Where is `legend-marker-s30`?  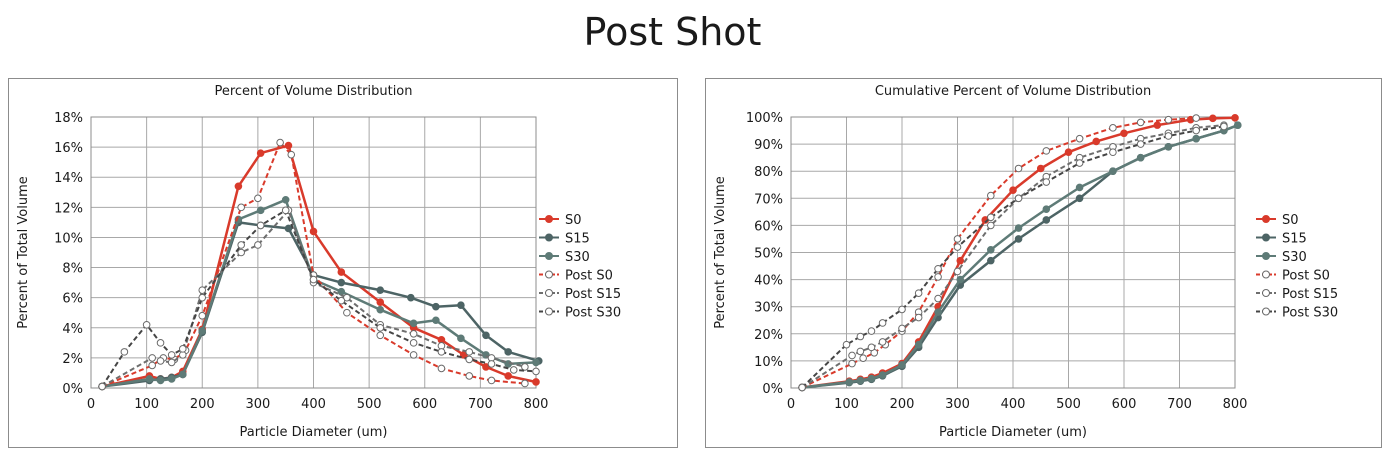 legend-marker-s30 is located at coordinates (1266, 256).